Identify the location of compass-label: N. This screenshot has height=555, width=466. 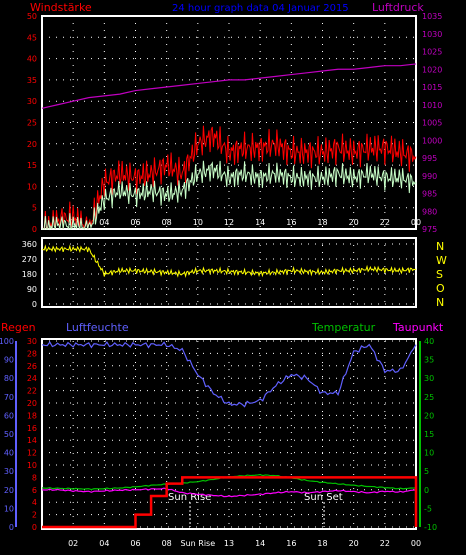
(440, 246).